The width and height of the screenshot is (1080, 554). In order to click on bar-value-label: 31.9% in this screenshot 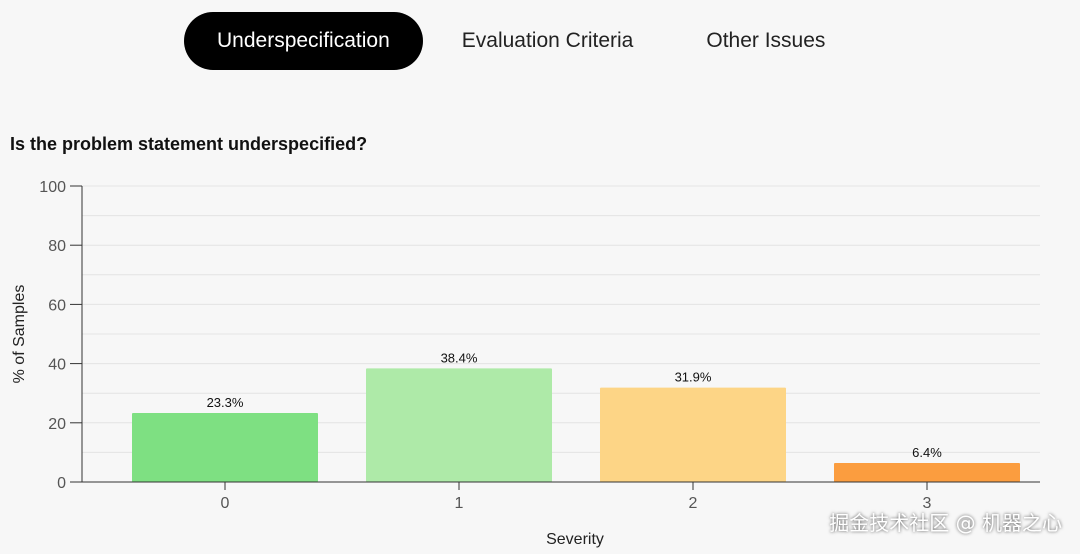, I will do `click(693, 377)`.